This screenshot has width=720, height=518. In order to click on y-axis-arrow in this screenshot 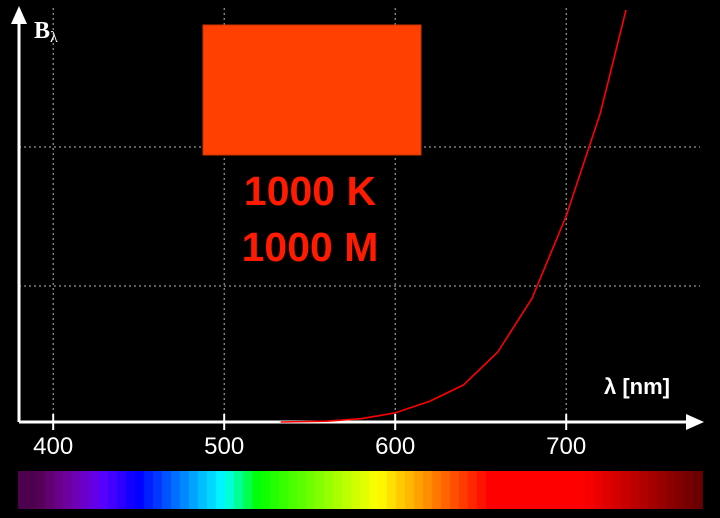, I will do `click(19, 15)`.